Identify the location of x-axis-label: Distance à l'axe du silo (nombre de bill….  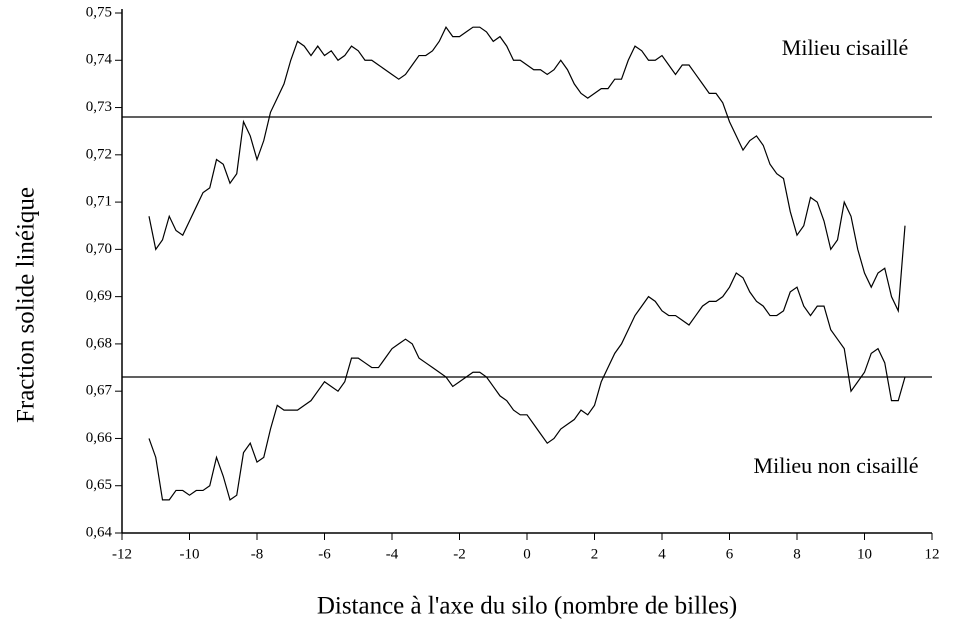
(527, 606).